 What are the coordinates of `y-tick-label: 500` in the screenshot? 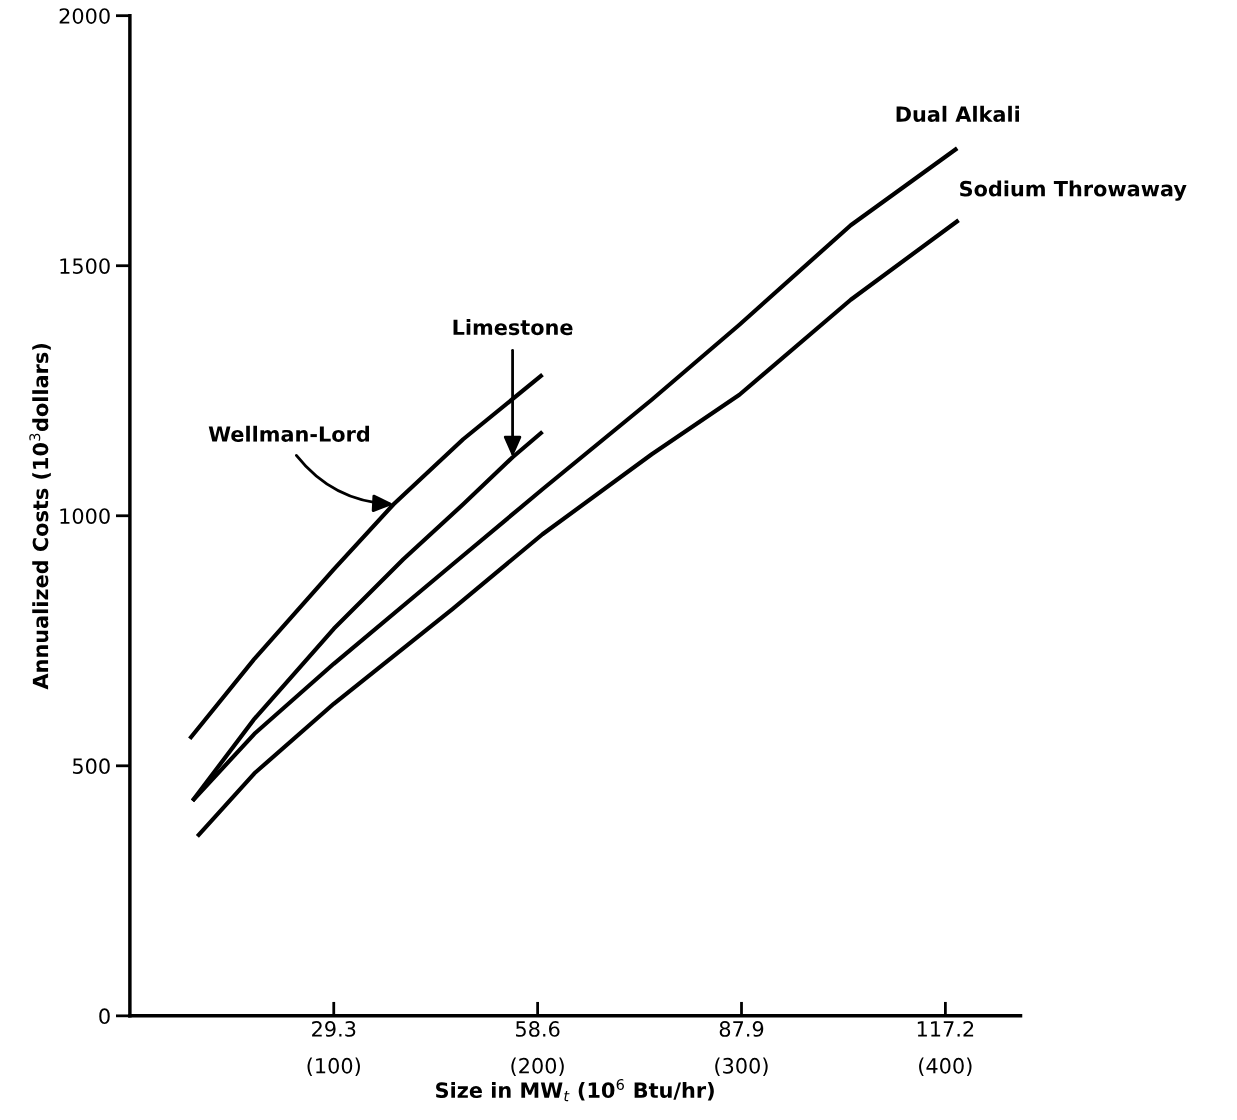 It's located at (91, 766).